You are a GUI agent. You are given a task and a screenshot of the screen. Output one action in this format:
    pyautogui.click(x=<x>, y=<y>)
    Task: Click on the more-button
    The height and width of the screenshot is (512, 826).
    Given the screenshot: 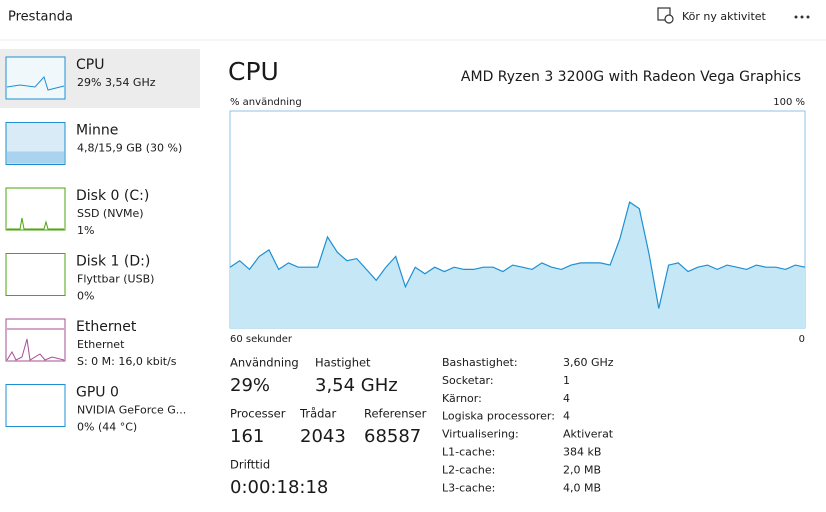 What is the action you would take?
    pyautogui.click(x=802, y=17)
    